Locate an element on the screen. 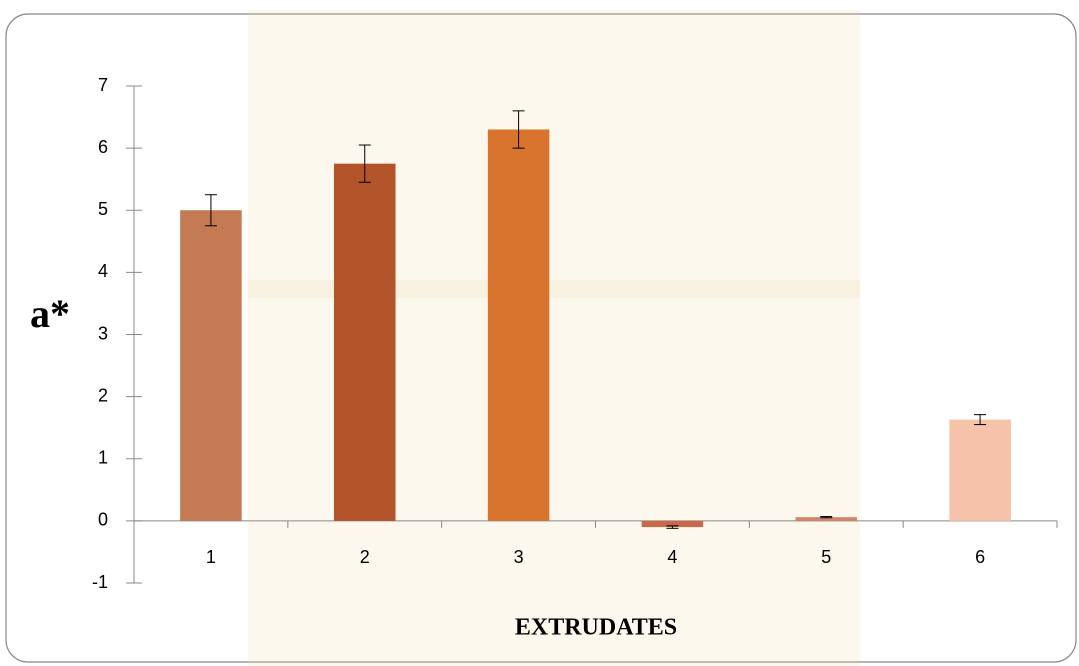 This screenshot has width=1079, height=666. y-tick-label: -1 is located at coordinates (100, 582).